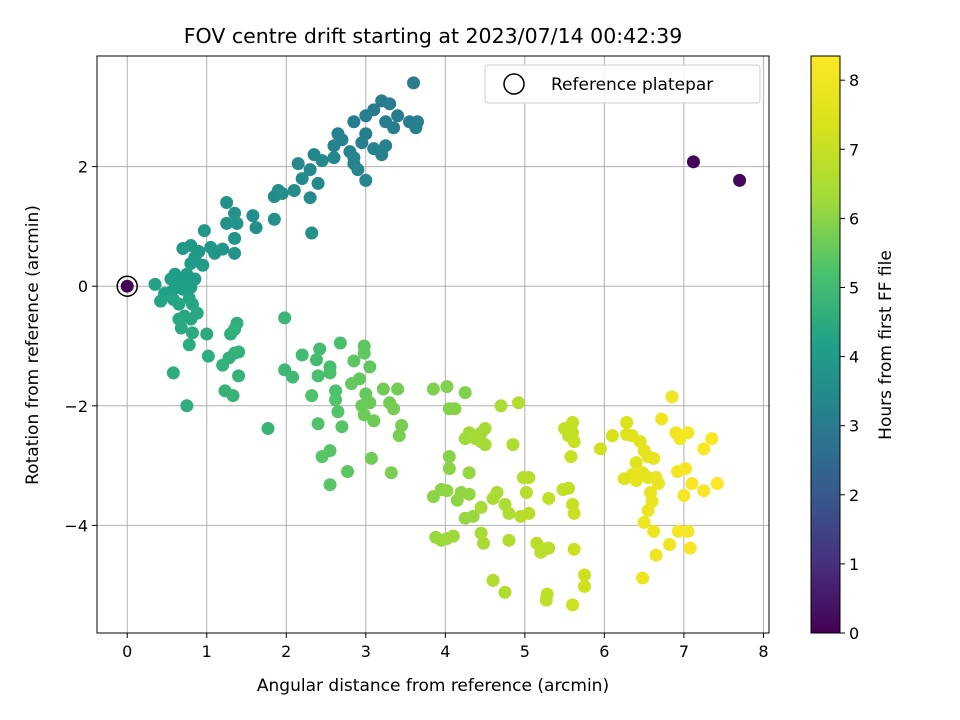 The width and height of the screenshot is (960, 720). What do you see at coordinates (763, 651) in the screenshot?
I see `x-tick-label: 8` at bounding box center [763, 651].